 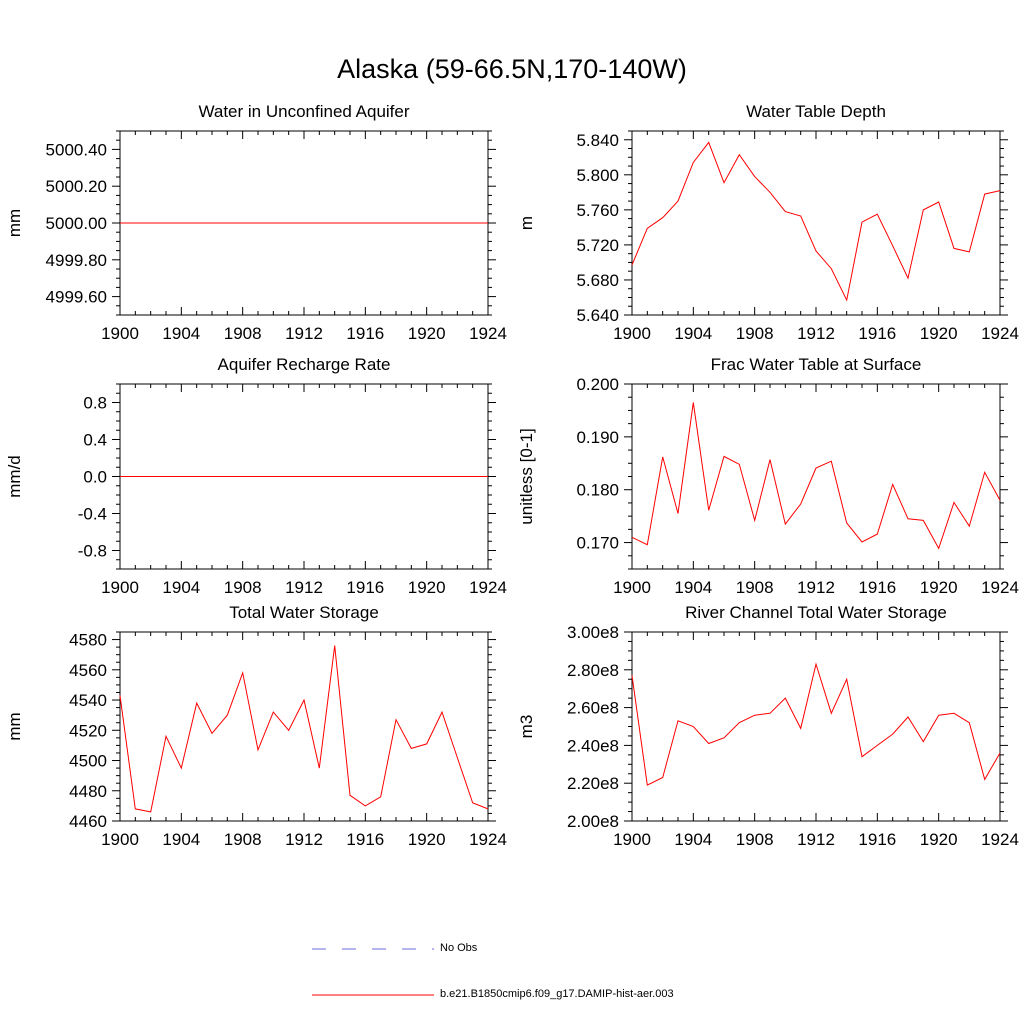 What do you see at coordinates (92, 551) in the screenshot?
I see `y-tick-label: -0.8` at bounding box center [92, 551].